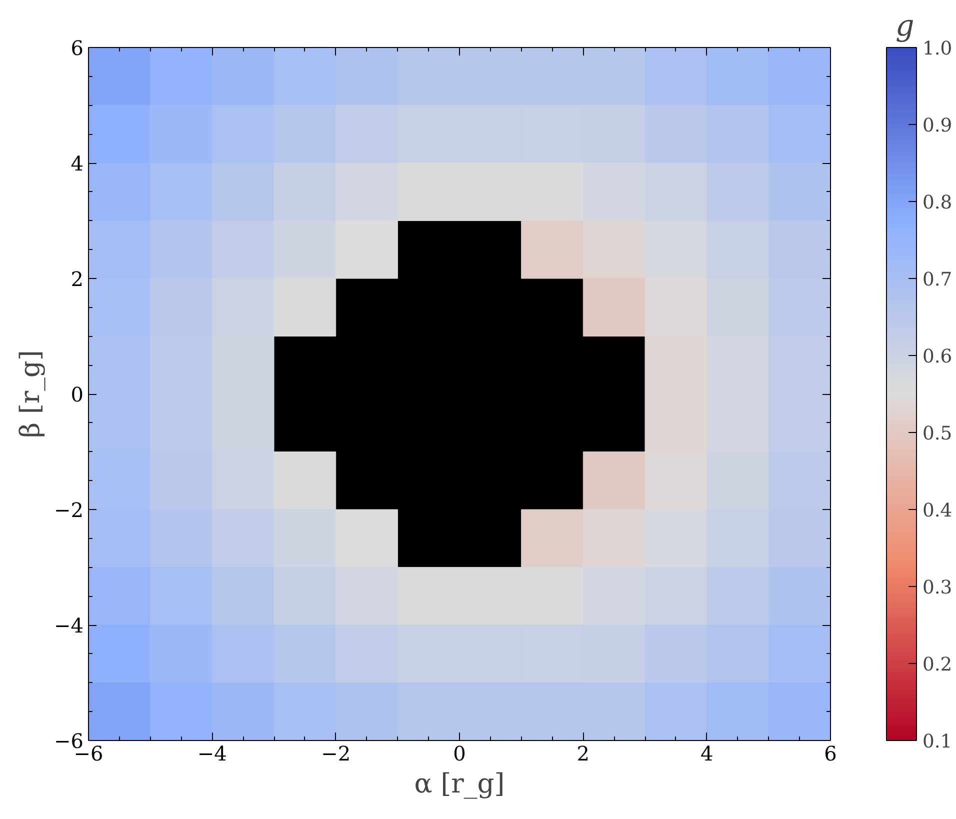  I want to click on x-tick-label: 4, so click(707, 754).